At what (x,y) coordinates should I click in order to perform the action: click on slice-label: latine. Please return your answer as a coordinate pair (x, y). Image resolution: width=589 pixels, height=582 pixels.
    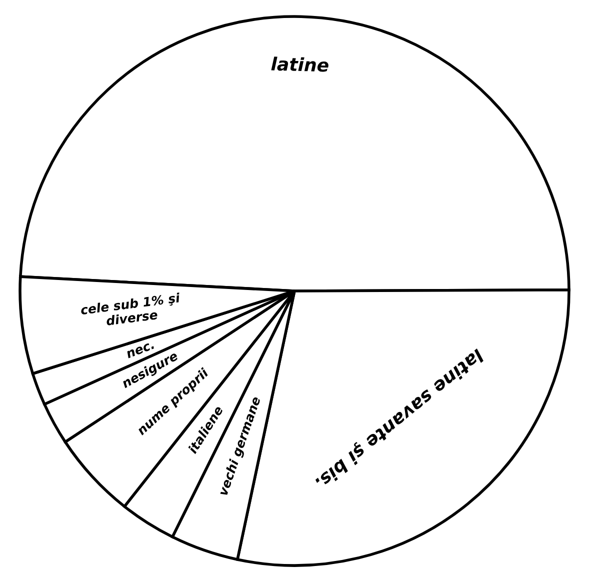
    Looking at the image, I should click on (300, 64).